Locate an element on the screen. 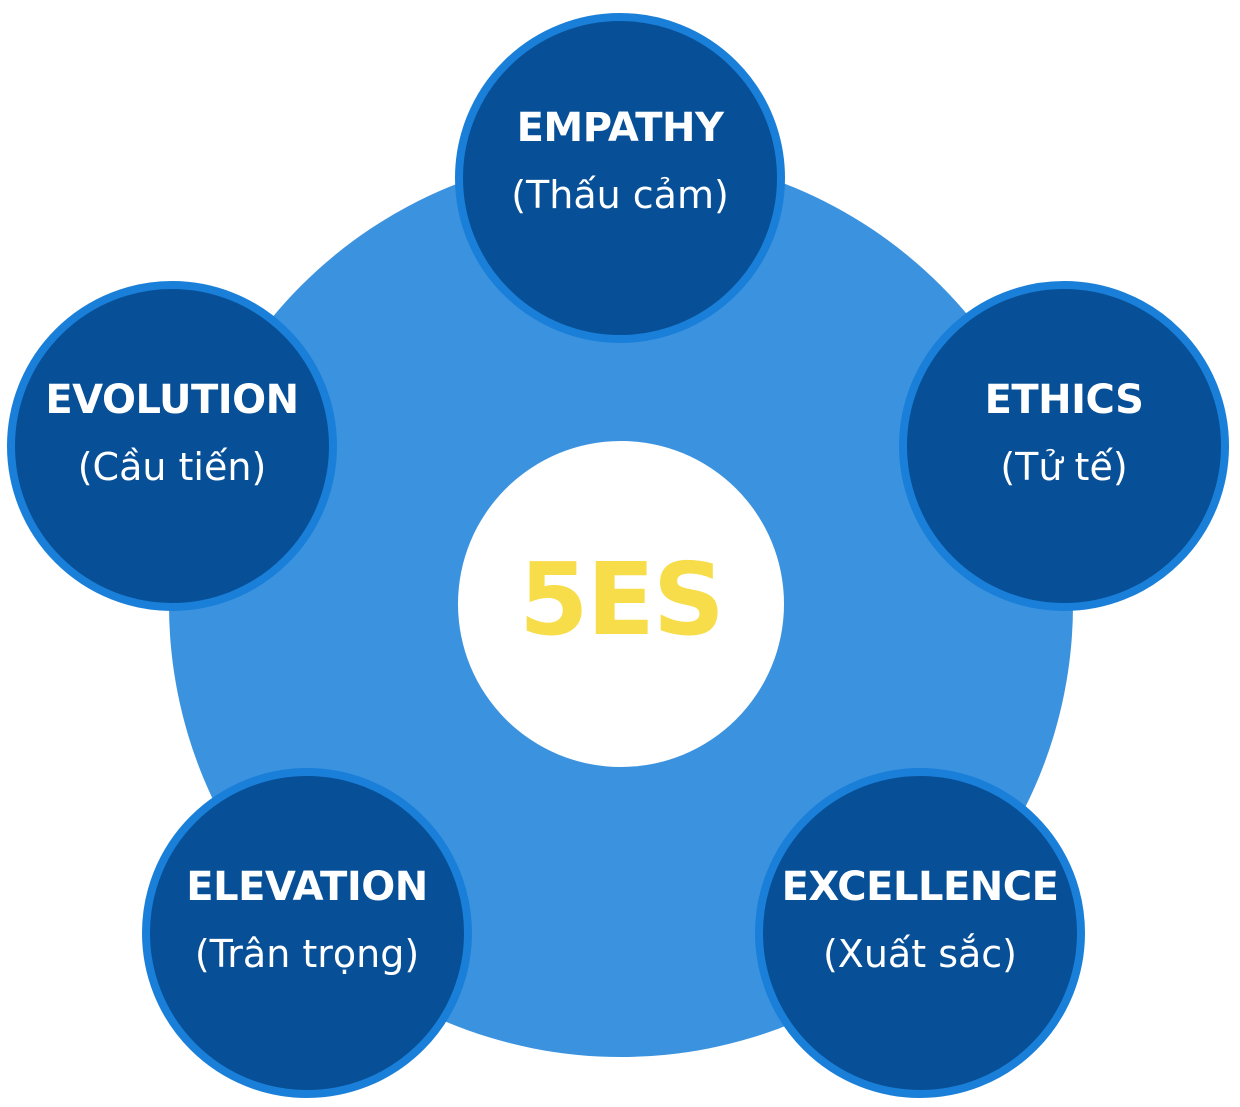 This screenshot has width=1240, height=1107. node-title-empathy: EMPATHY is located at coordinates (620, 128).